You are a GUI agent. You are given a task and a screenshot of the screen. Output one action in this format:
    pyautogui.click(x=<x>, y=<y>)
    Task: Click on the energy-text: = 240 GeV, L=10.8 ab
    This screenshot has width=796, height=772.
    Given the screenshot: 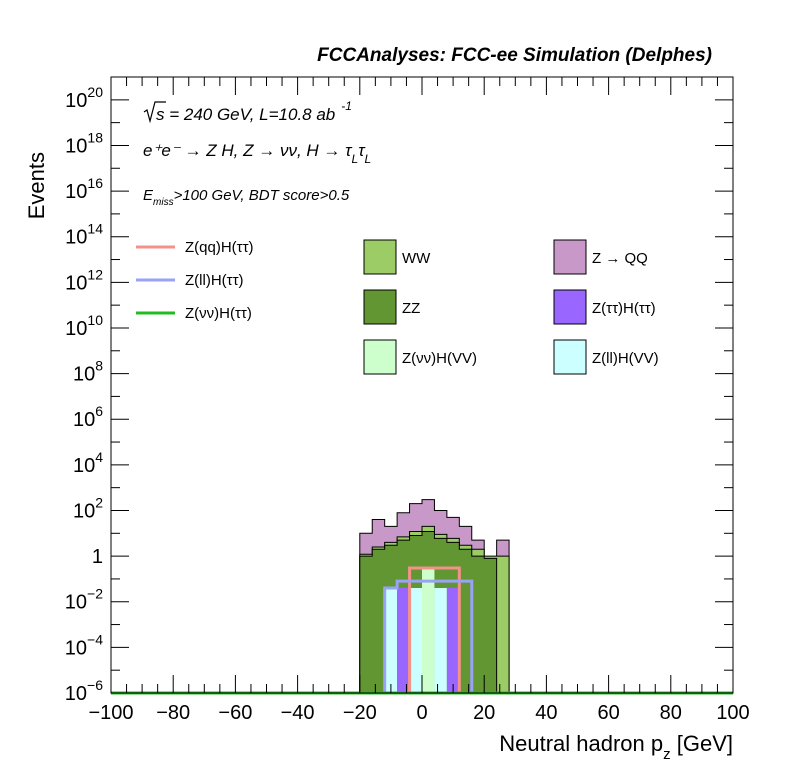 What is the action you would take?
    pyautogui.click(x=250, y=114)
    